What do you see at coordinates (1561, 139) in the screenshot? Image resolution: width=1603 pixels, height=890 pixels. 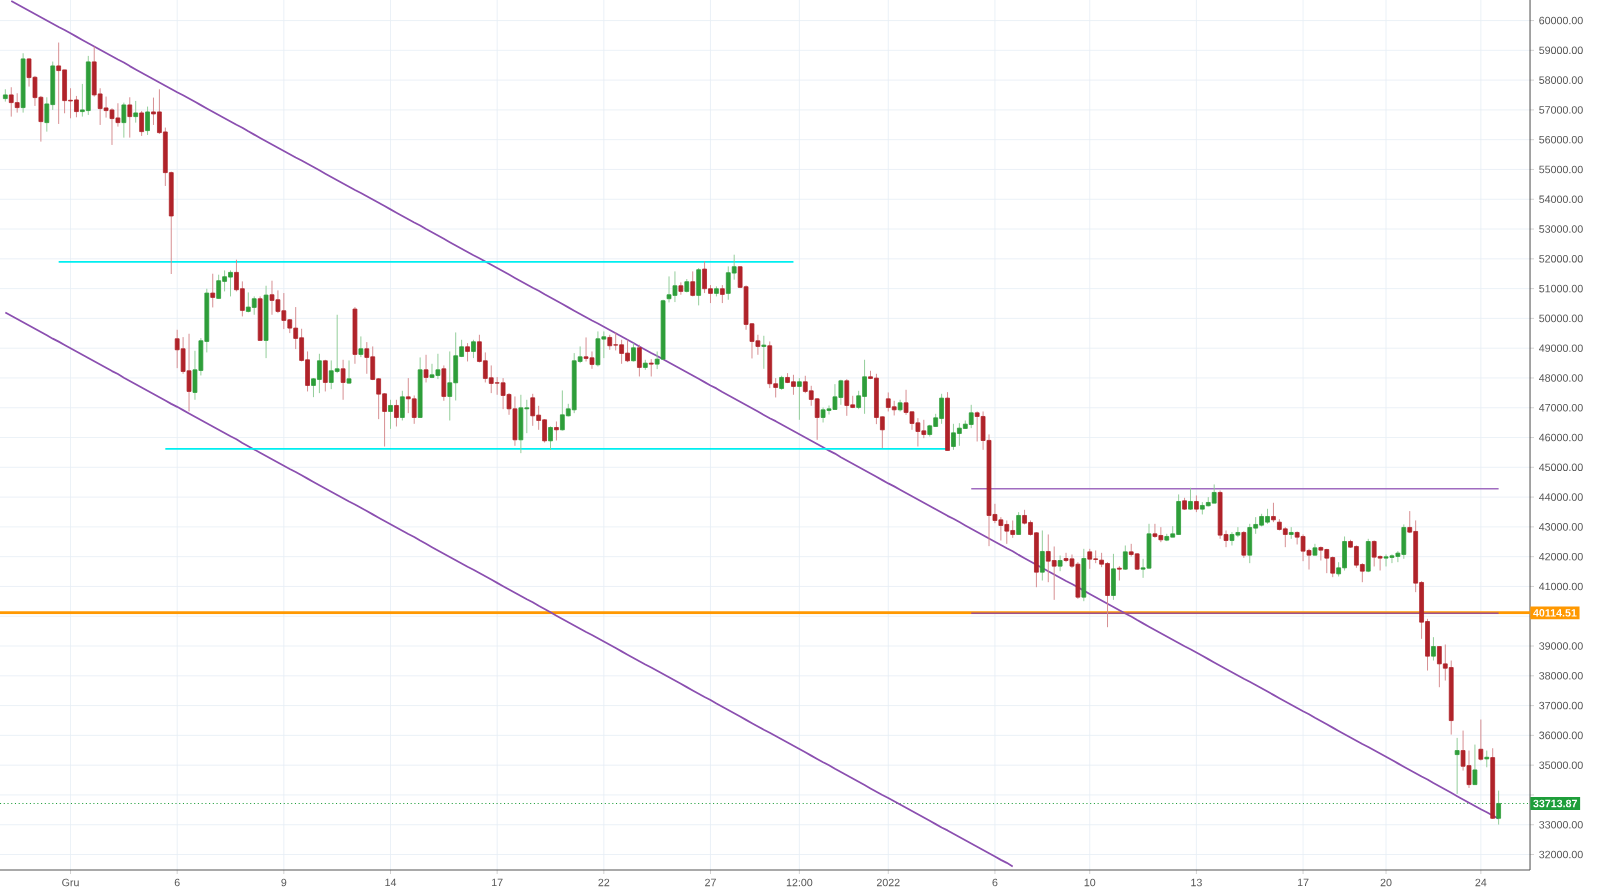 I see `y-tick-label: 56000.00` at bounding box center [1561, 139].